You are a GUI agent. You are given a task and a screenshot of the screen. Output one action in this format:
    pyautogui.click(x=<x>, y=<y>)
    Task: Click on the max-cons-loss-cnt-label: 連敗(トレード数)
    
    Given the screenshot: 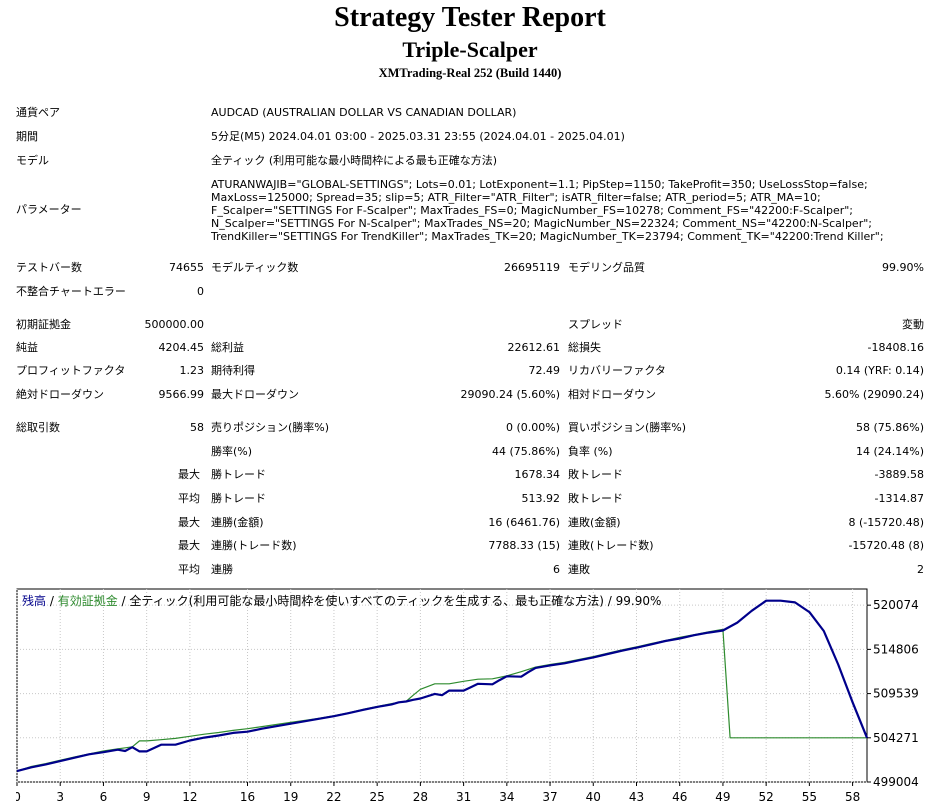 What is the action you would take?
    pyautogui.click(x=611, y=545)
    